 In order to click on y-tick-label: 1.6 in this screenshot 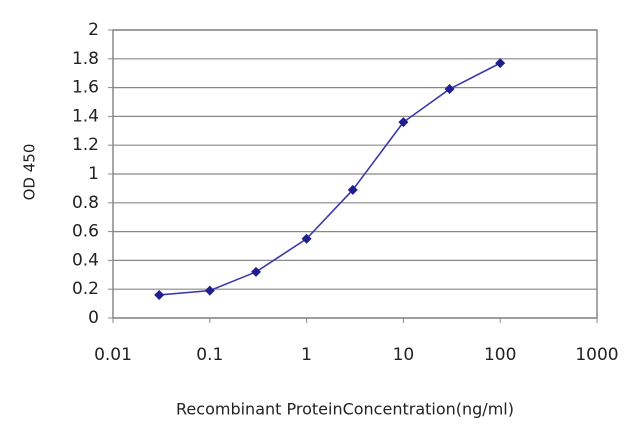, I will do `click(85, 88)`.